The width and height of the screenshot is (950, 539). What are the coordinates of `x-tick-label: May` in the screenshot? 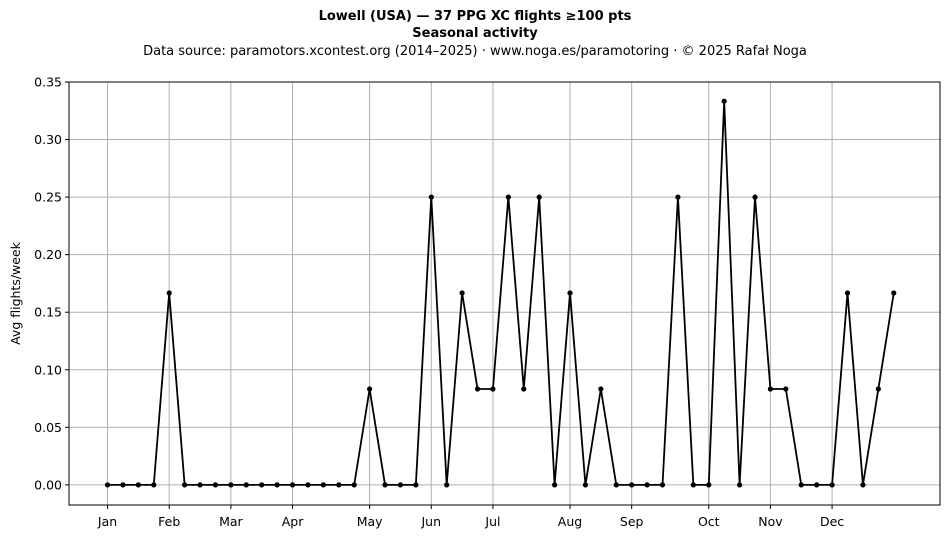 It's located at (370, 521).